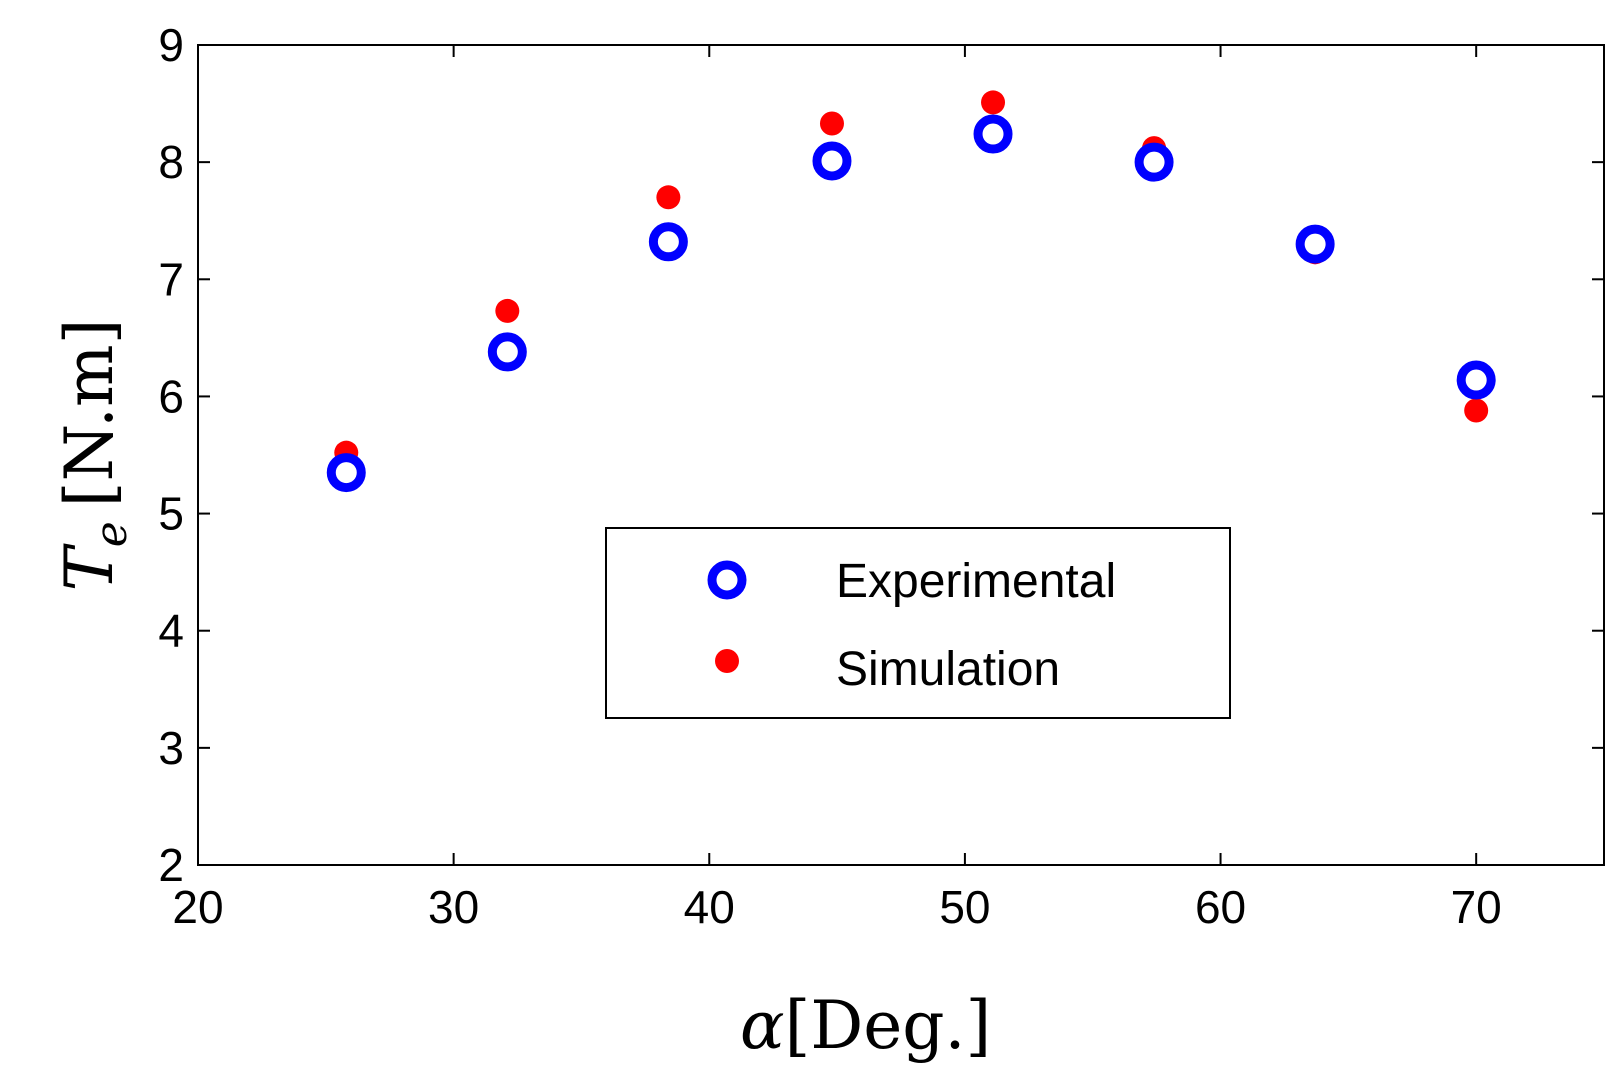  What do you see at coordinates (171, 396) in the screenshot?
I see `y-tick-label: 6` at bounding box center [171, 396].